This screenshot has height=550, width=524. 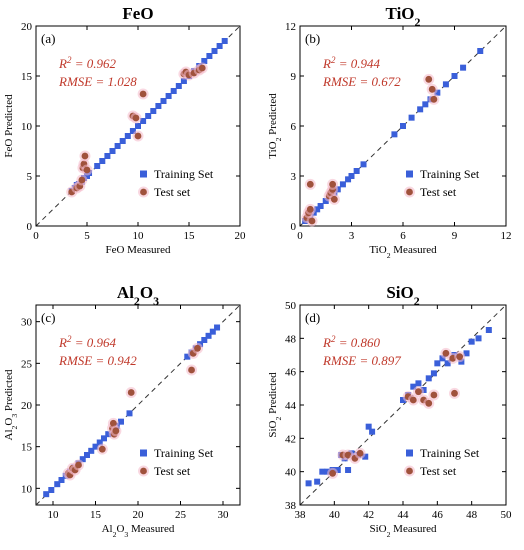 I want to click on y-tick-label: 42, so click(x=290, y=439).